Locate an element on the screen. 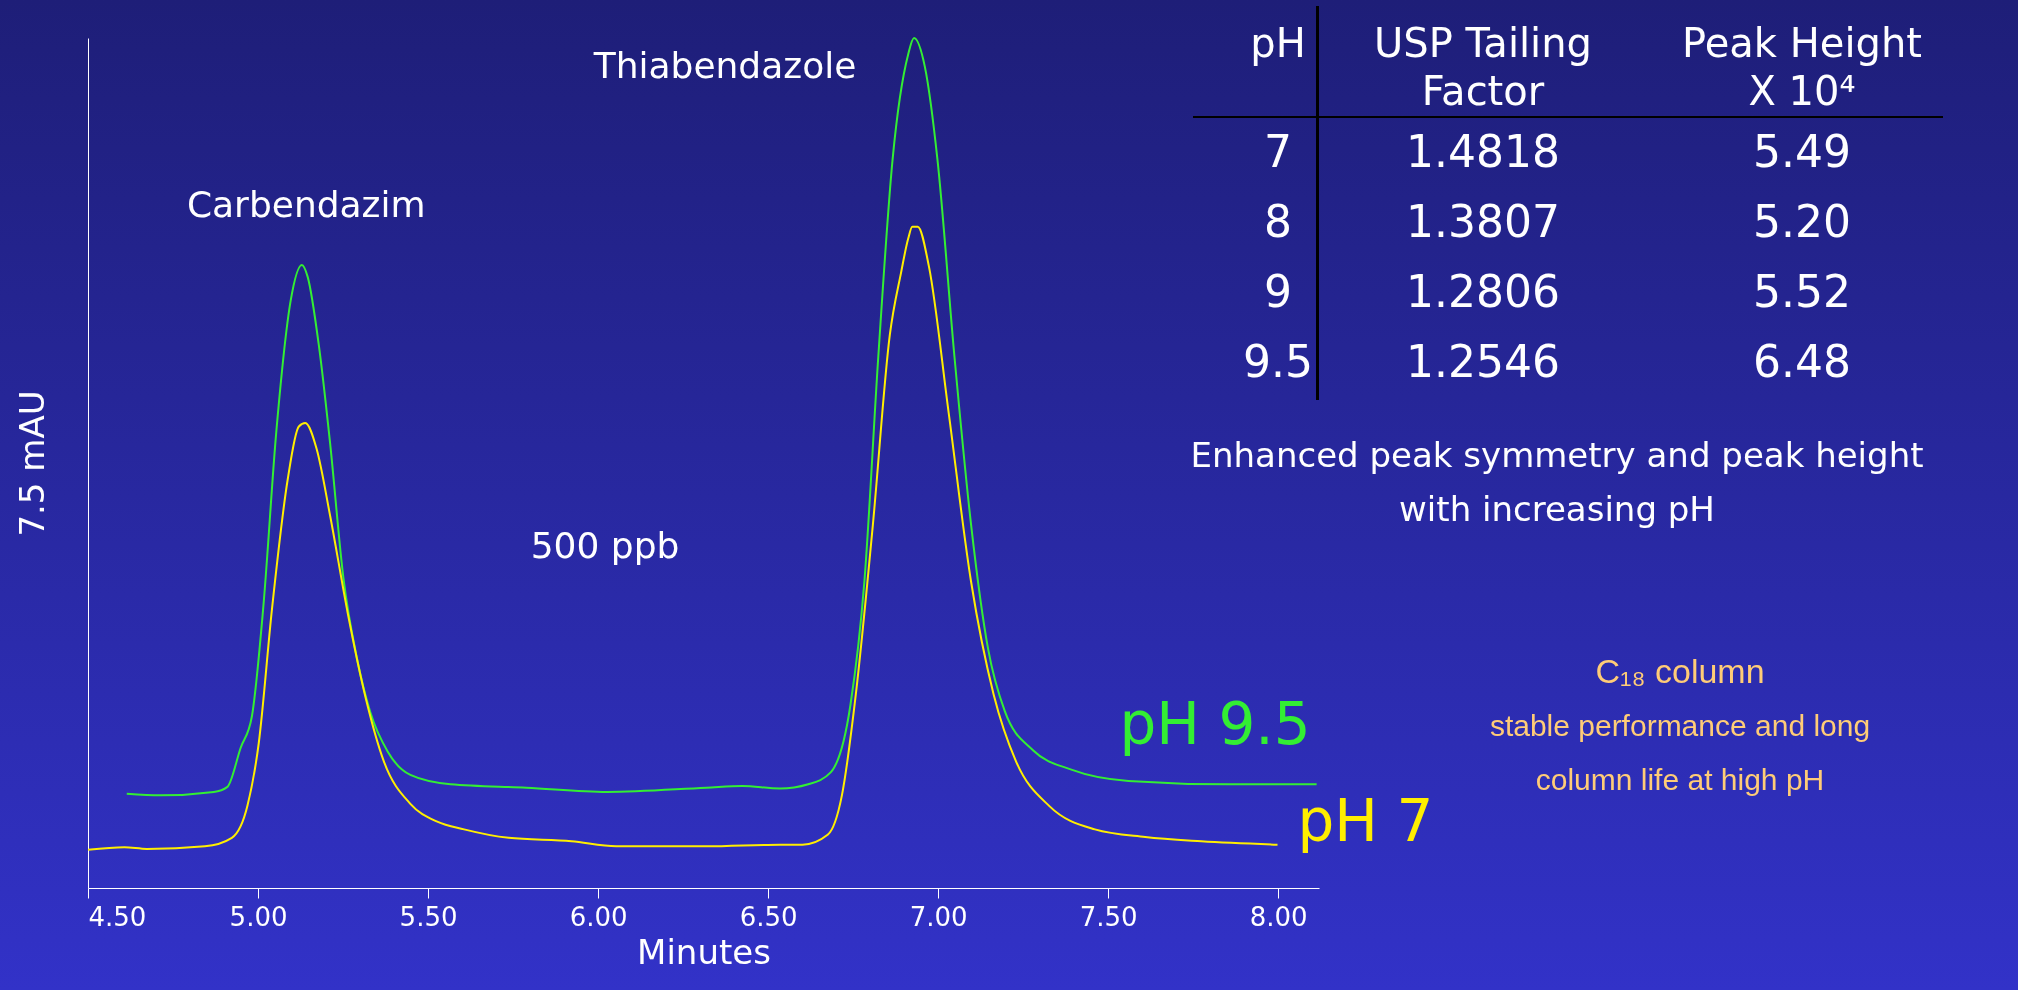 This screenshot has width=2018, height=990. series-label: pH 9.5 is located at coordinates (1215, 724).